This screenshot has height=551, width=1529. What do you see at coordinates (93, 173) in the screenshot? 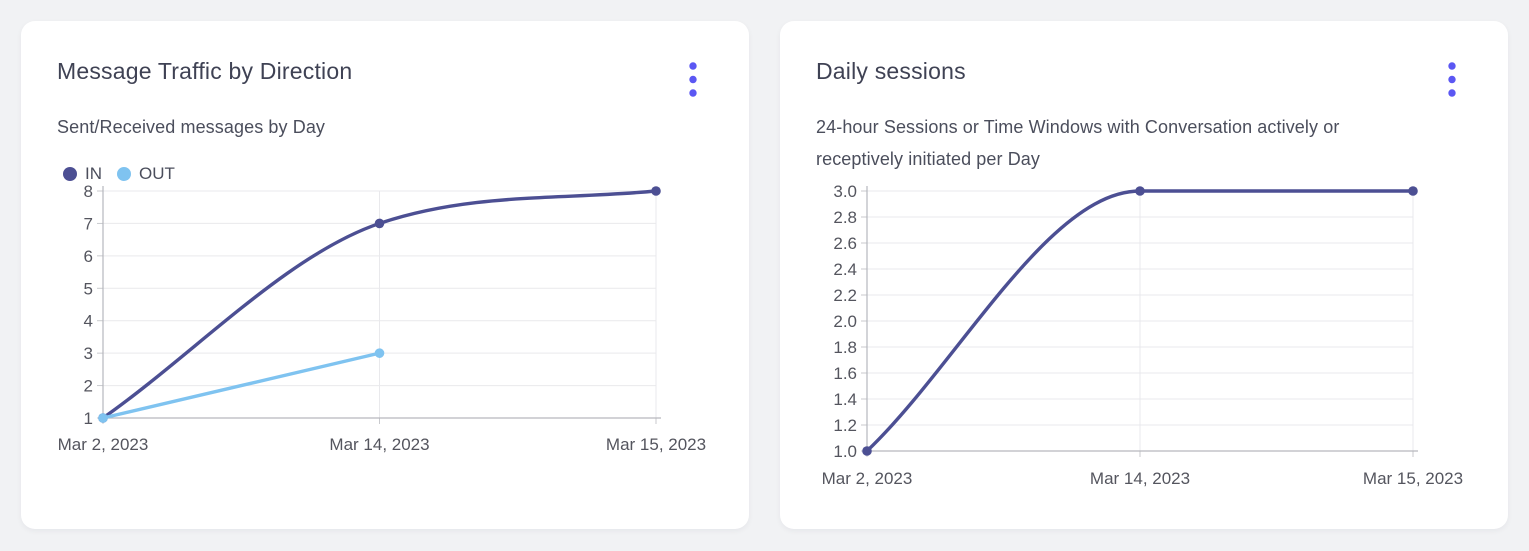
I see `legend-label: IN` at bounding box center [93, 173].